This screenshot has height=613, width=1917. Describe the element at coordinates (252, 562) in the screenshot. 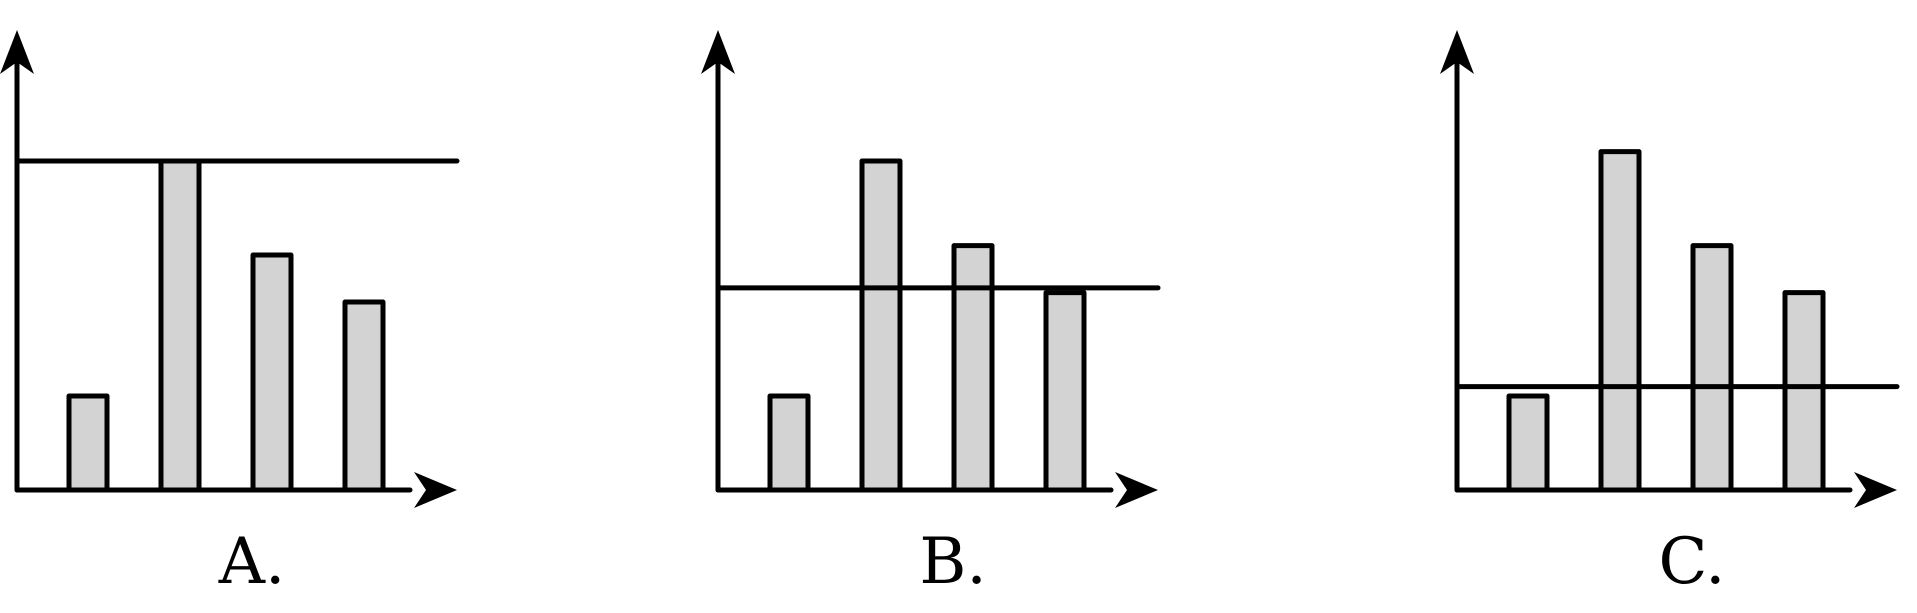

I see `option-label: A.` at that location.